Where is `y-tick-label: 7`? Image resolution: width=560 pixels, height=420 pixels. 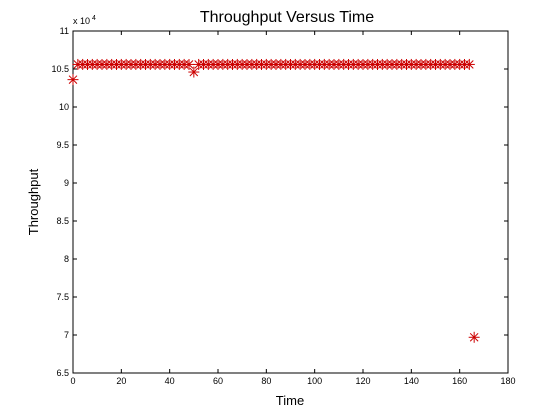
y-tick-label: 7 is located at coordinates (66, 335).